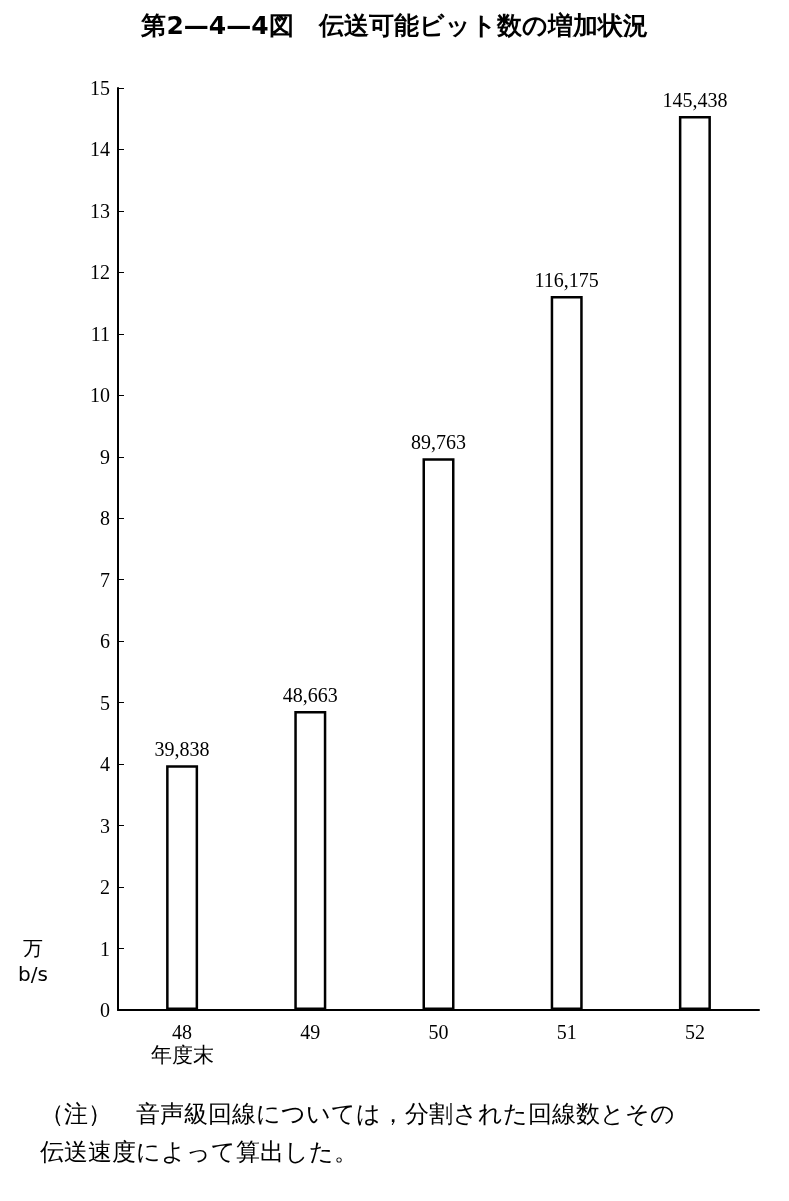 This screenshot has height=1201, width=789. I want to click on annotation: 89,763, so click(438, 442).